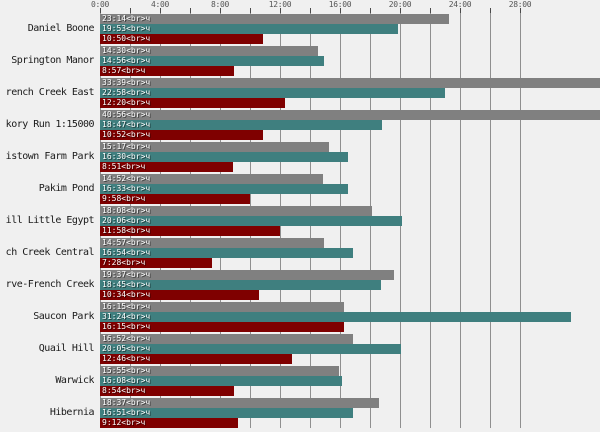  Describe the element at coordinates (240, 285) in the screenshot. I see `bar-series-2-teal: 18:45<br>ч` at that location.